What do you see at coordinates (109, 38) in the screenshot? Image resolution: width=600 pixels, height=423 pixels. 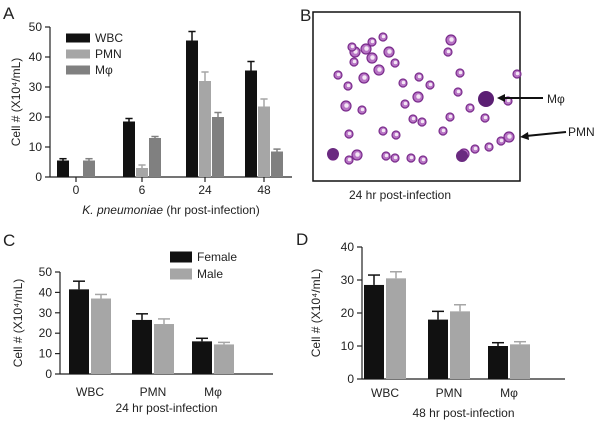 I see `chart-a-legend-label: WBC` at bounding box center [109, 38].